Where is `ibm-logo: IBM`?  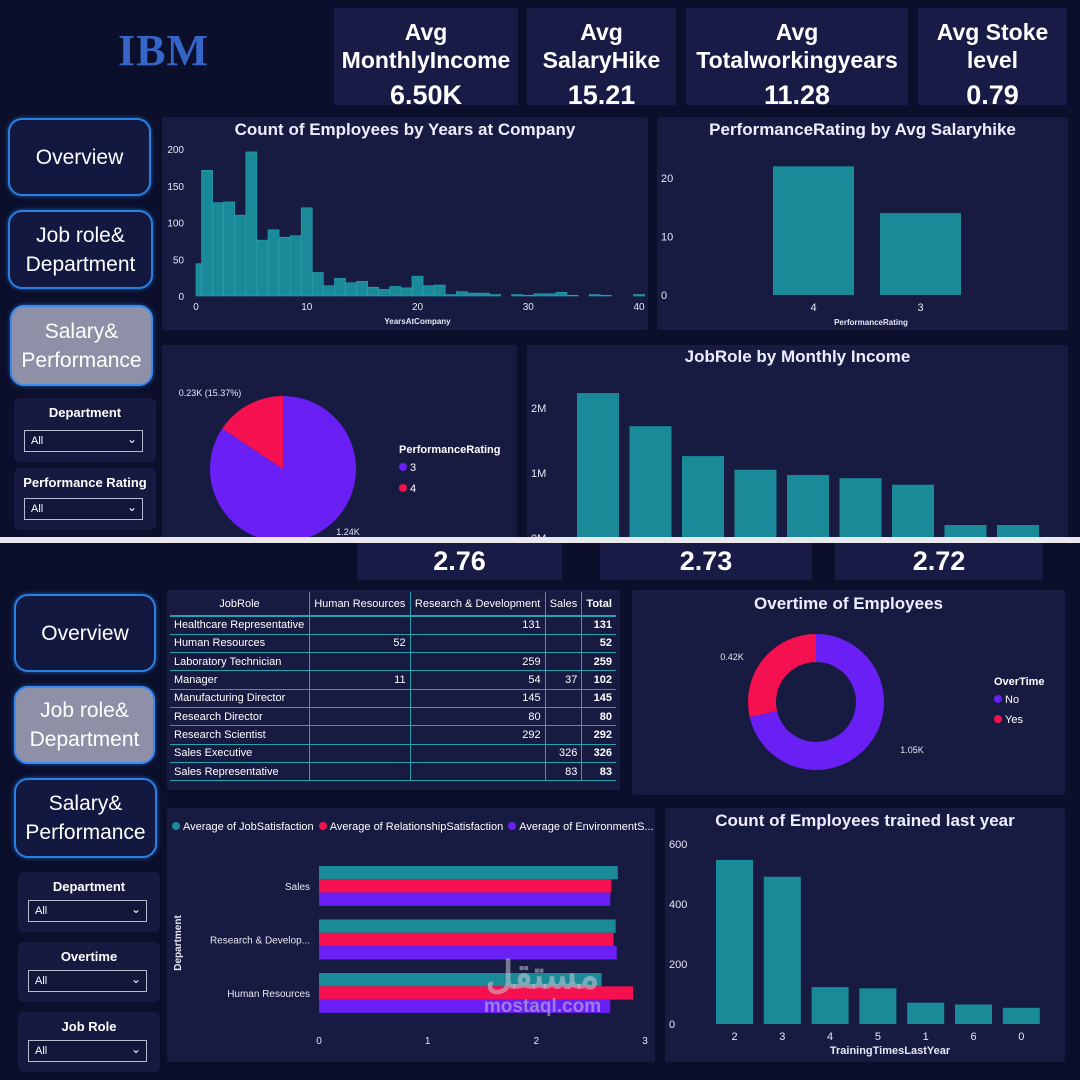 ibm-logo: IBM is located at coordinates (163, 50).